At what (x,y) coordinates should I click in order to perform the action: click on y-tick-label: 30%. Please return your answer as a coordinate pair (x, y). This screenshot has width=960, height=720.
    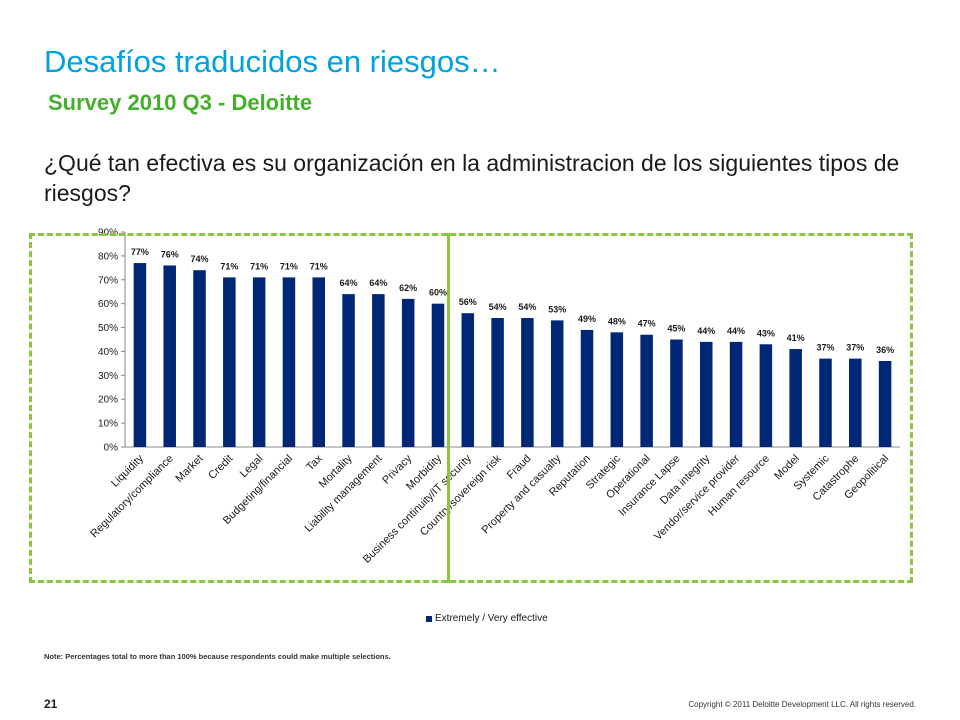
    Looking at the image, I should click on (108, 376).